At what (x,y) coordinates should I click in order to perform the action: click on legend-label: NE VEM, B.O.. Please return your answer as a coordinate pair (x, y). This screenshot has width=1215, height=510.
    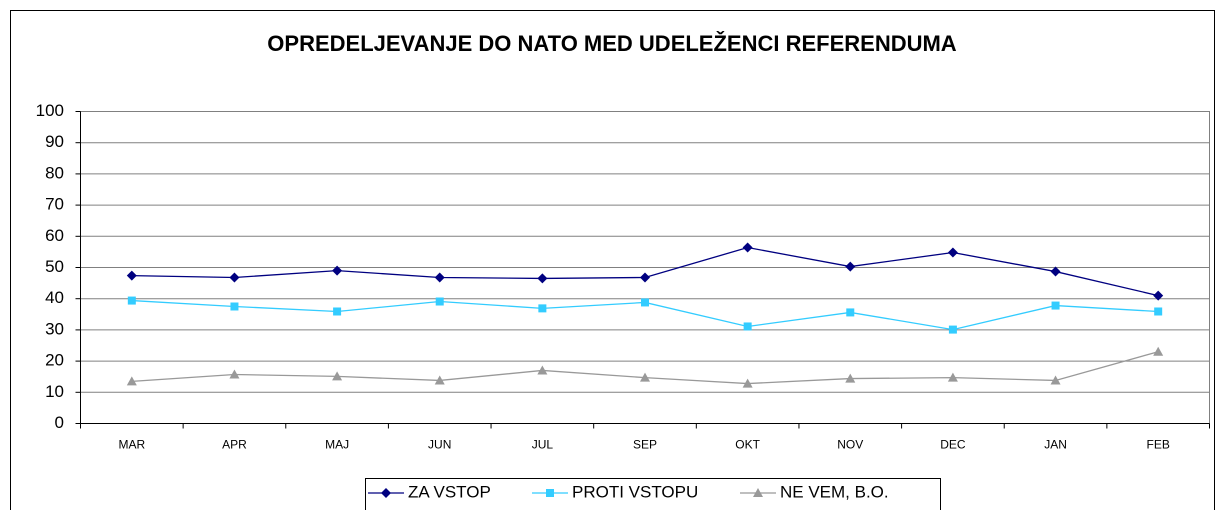
    Looking at the image, I should click on (834, 491).